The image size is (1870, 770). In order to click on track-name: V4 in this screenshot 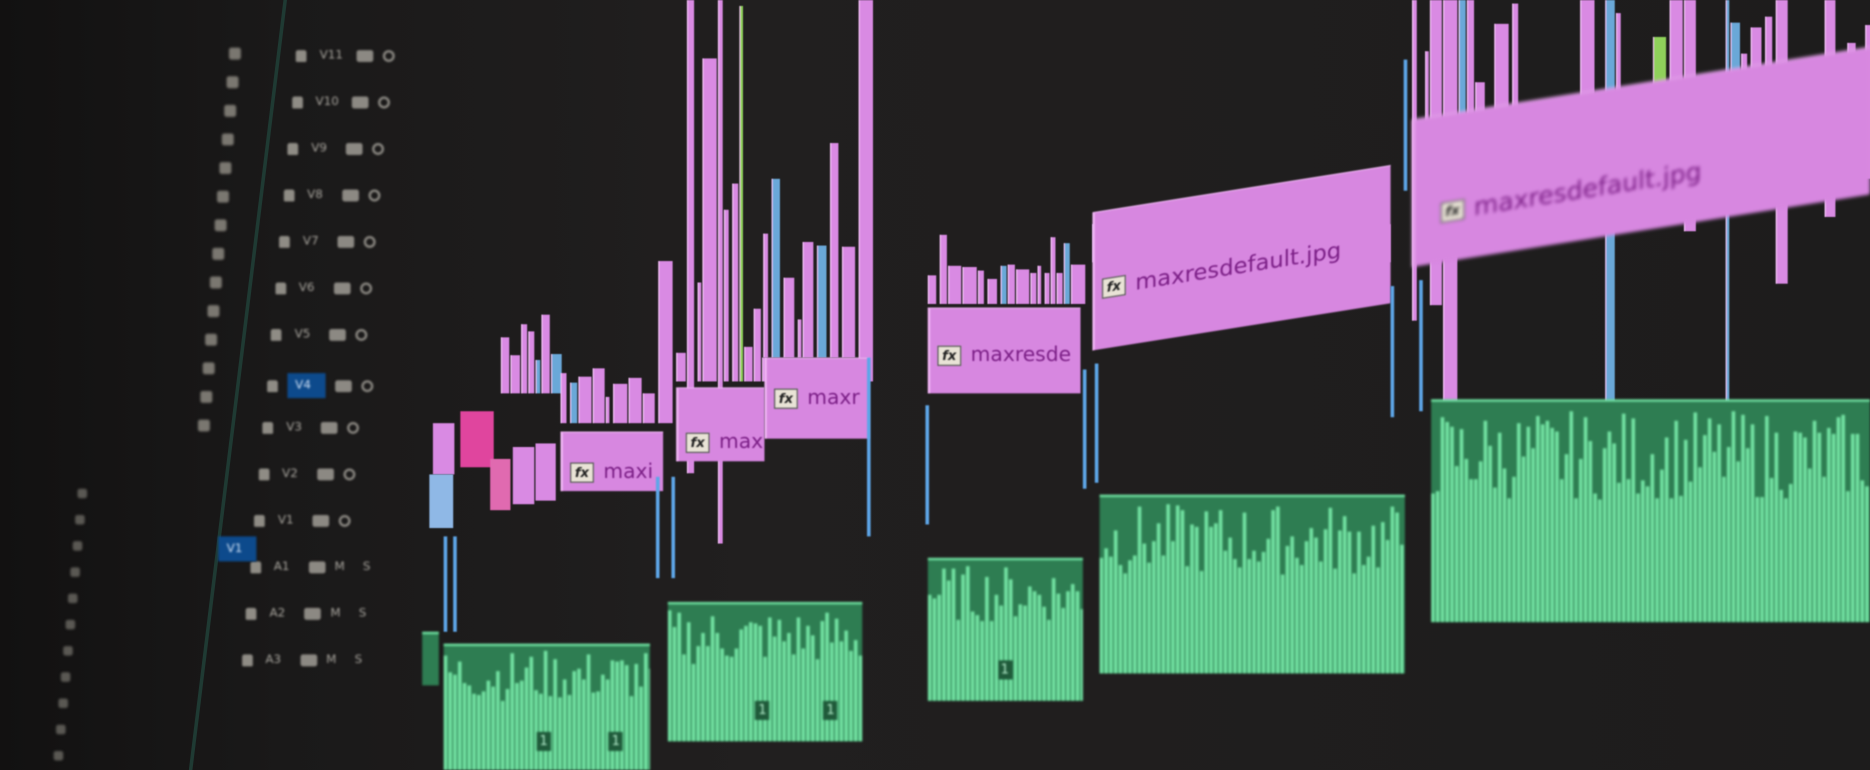, I will do `click(305, 386)`.